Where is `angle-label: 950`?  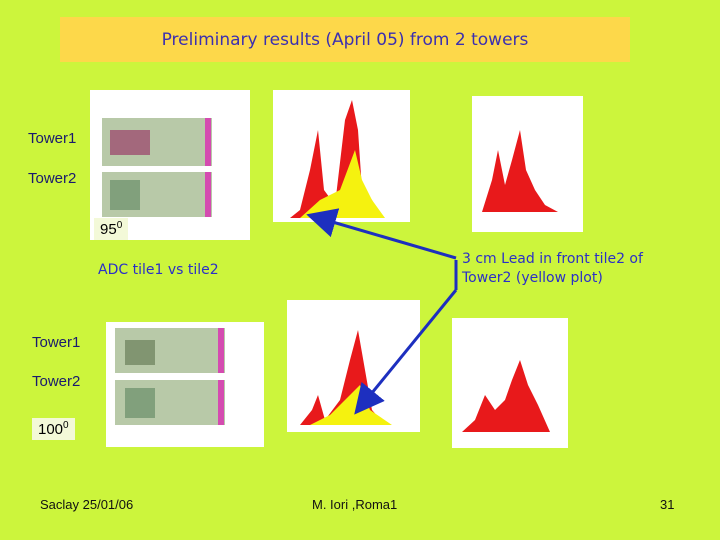 angle-label: 950 is located at coordinates (111, 229).